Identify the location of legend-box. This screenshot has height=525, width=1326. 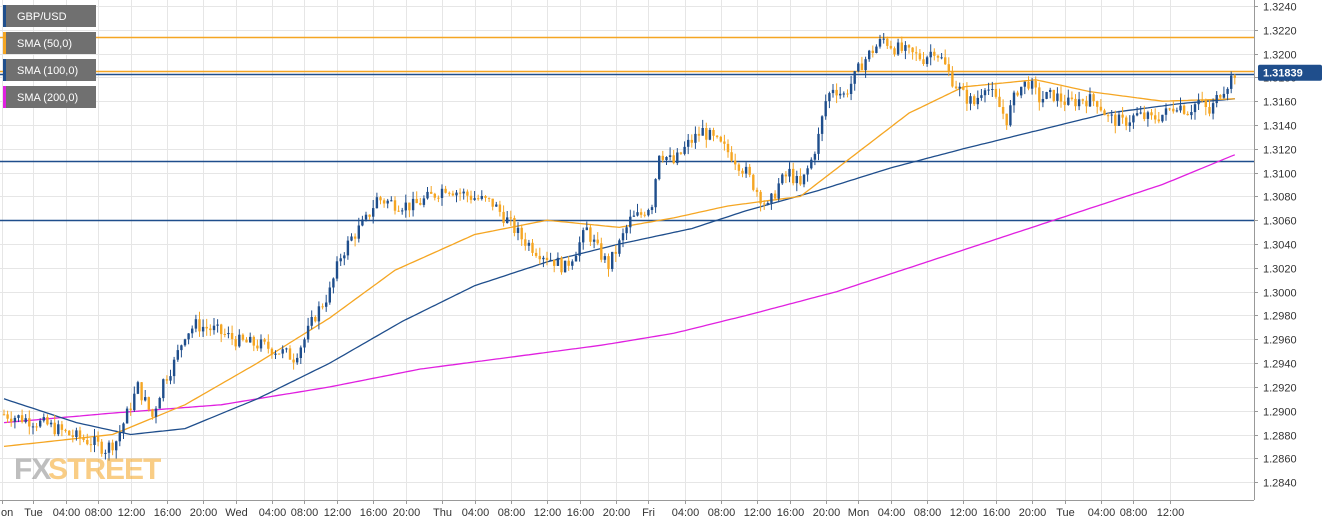
(49, 97).